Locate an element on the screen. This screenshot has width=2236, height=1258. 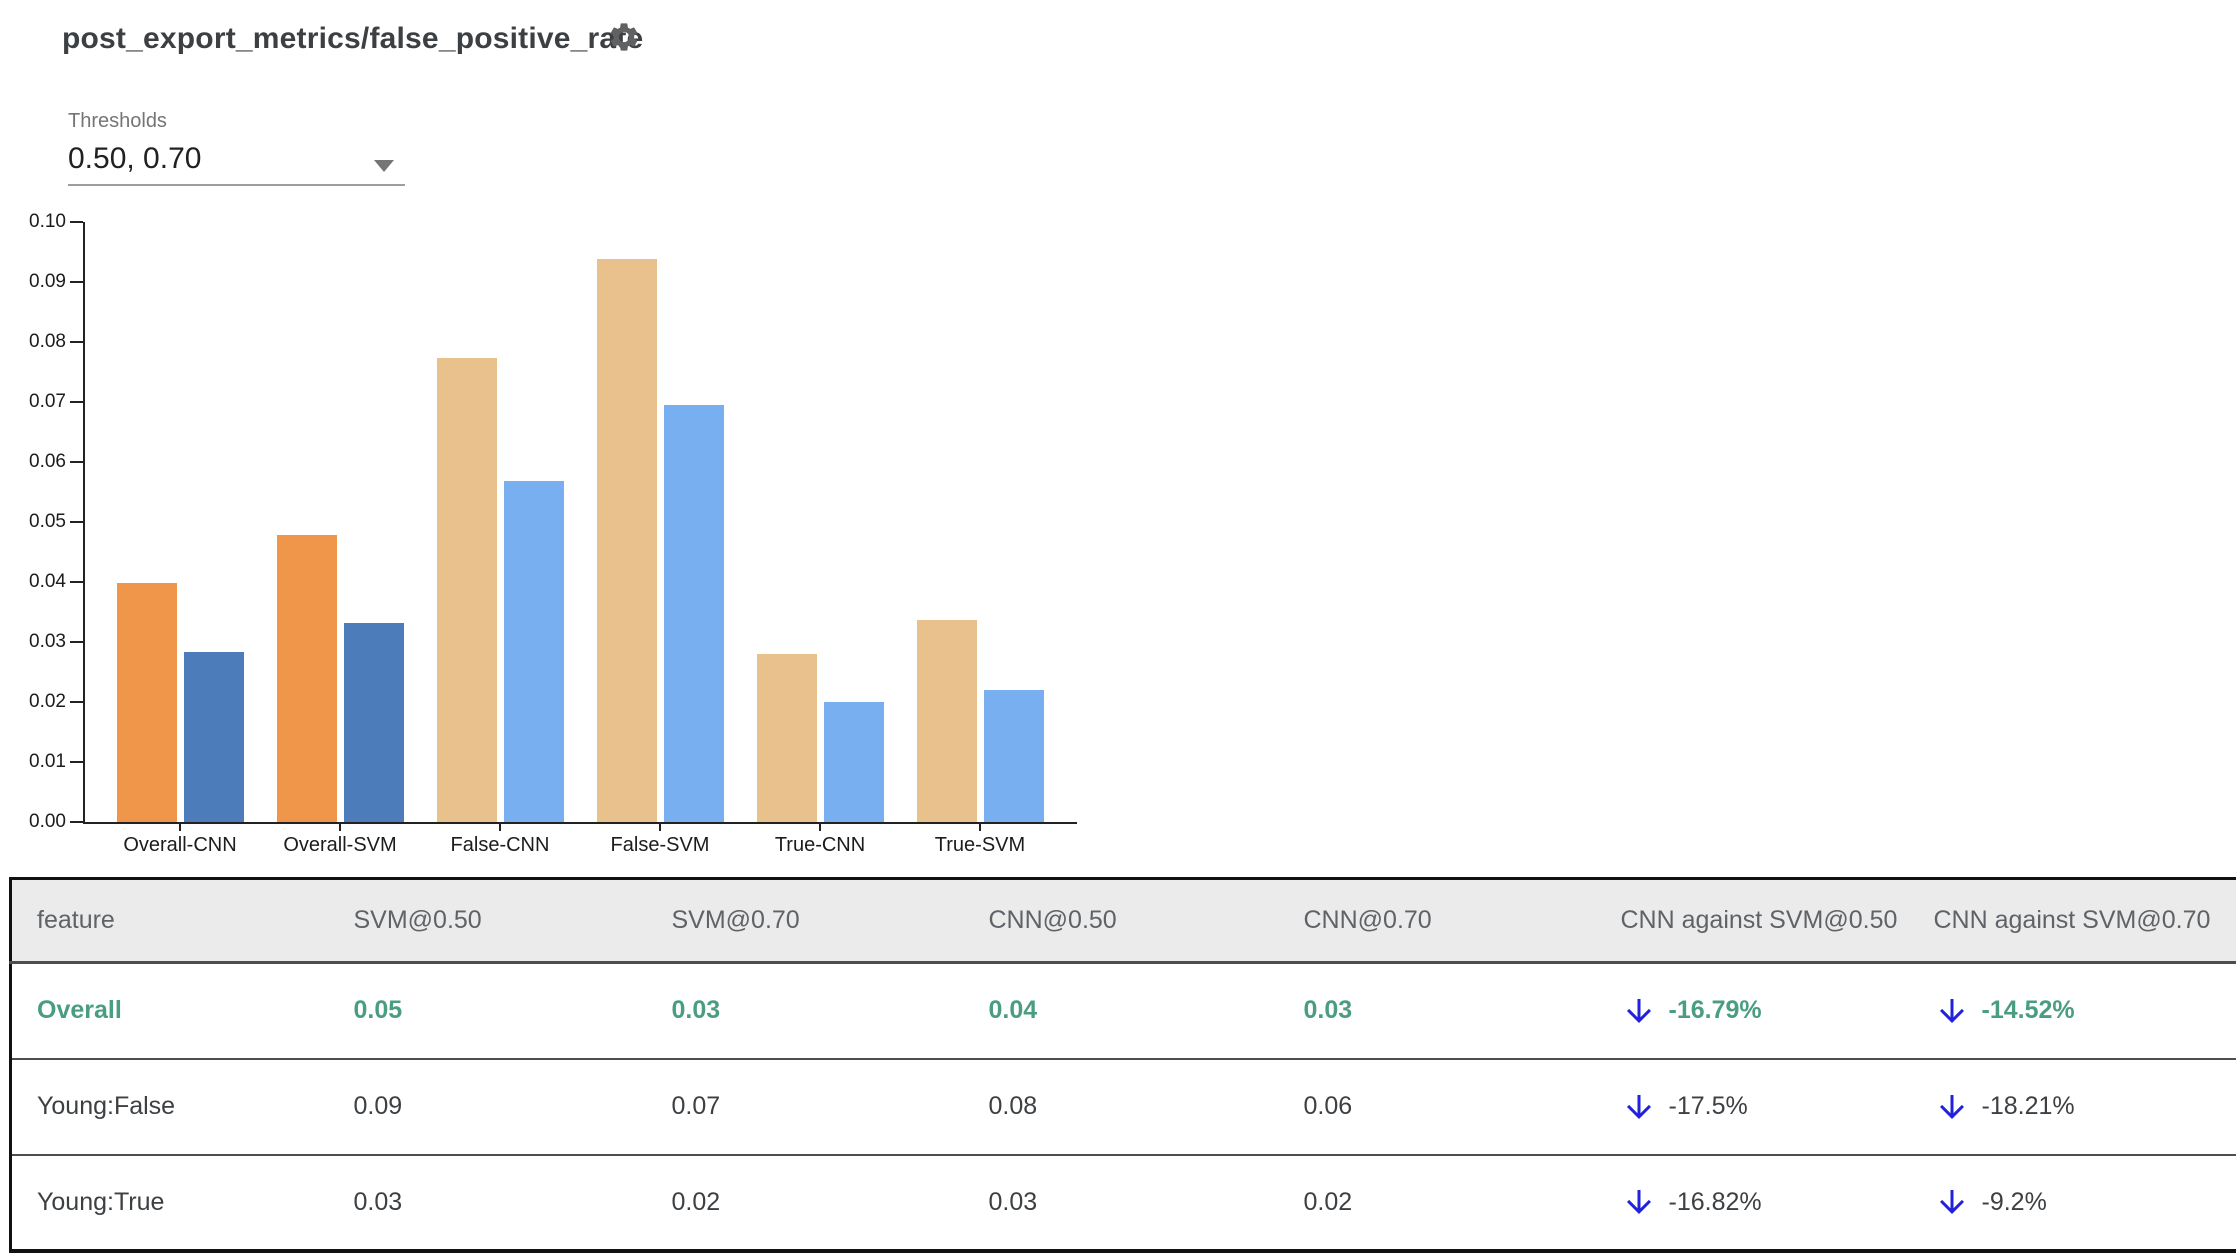
bar-Overall-SVM-threshold0.70 is located at coordinates (373, 722).